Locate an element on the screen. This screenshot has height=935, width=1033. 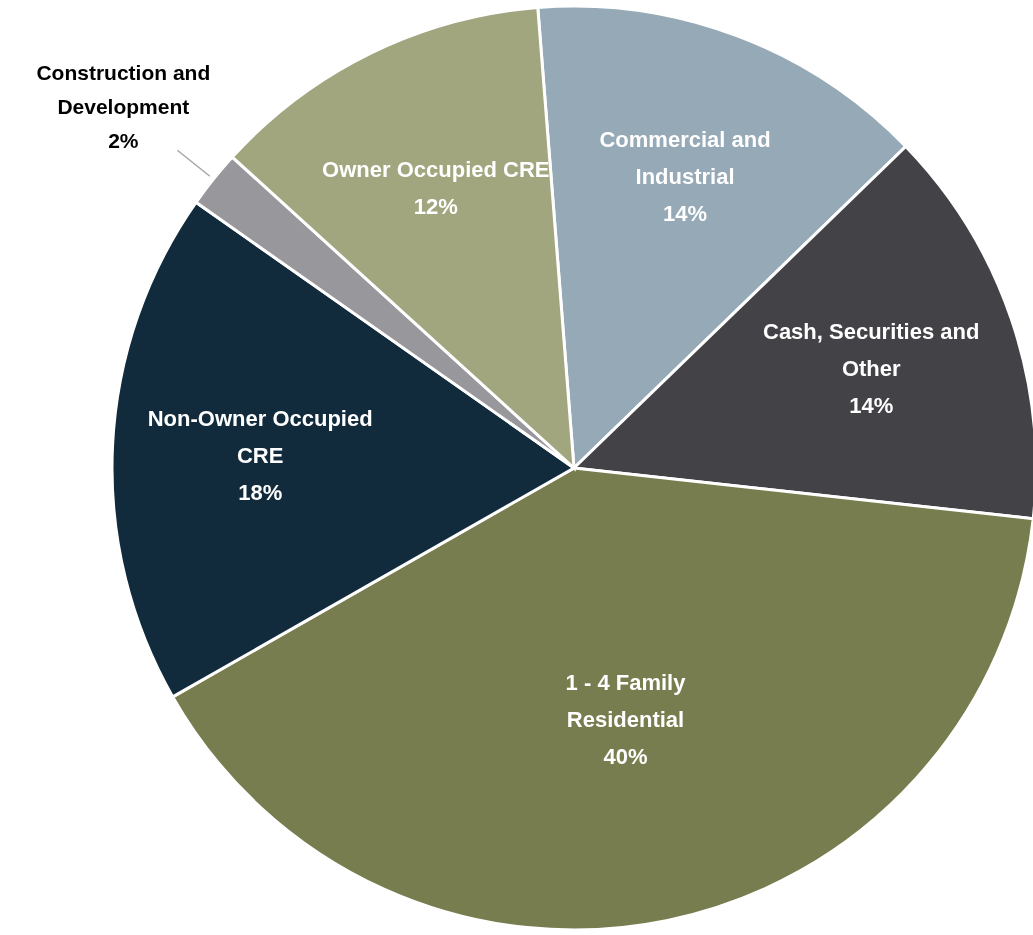
data-label: 18% is located at coordinates (260, 493).